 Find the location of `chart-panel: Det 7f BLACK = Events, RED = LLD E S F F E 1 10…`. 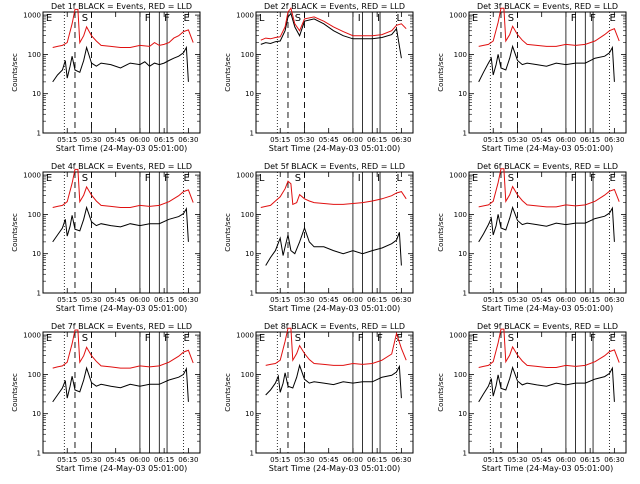

chart-panel: Det 7f BLACK = Events, RED = LLD E S F F E 1 10… is located at coordinates (106, 397).